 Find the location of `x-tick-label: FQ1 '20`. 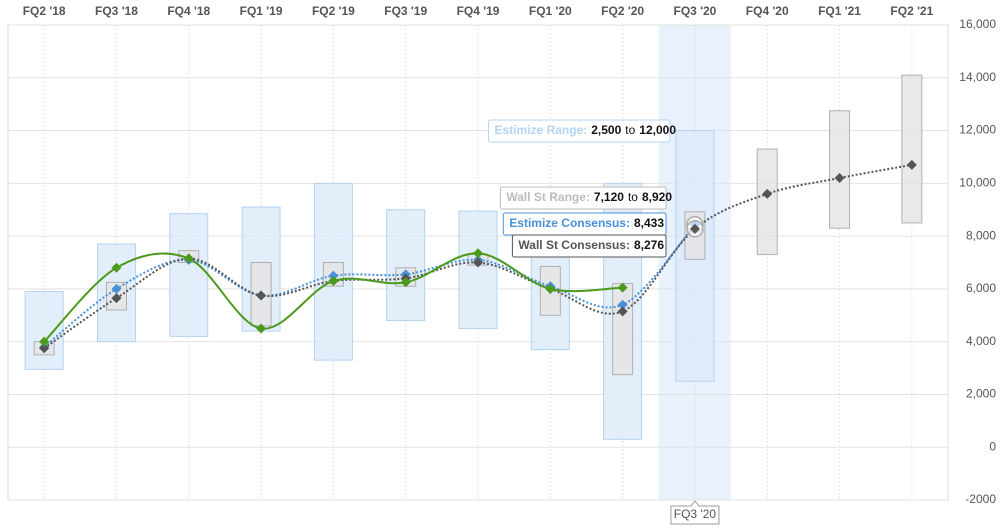

x-tick-label: FQ1 '20 is located at coordinates (550, 11).